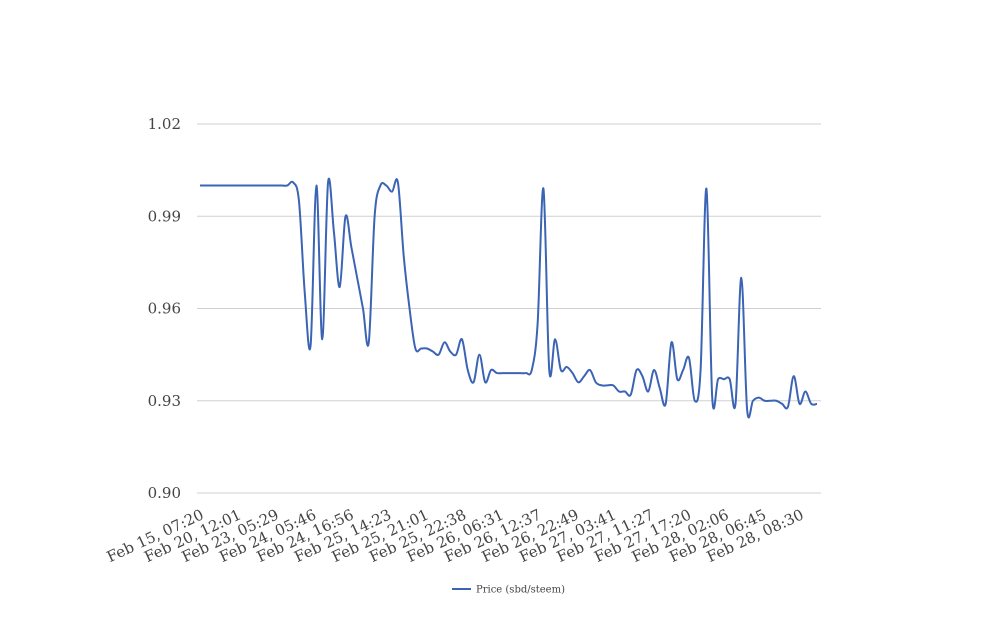 The width and height of the screenshot is (1008, 621). Describe the element at coordinates (164, 493) in the screenshot. I see `y-tick-label: 0.90` at that location.